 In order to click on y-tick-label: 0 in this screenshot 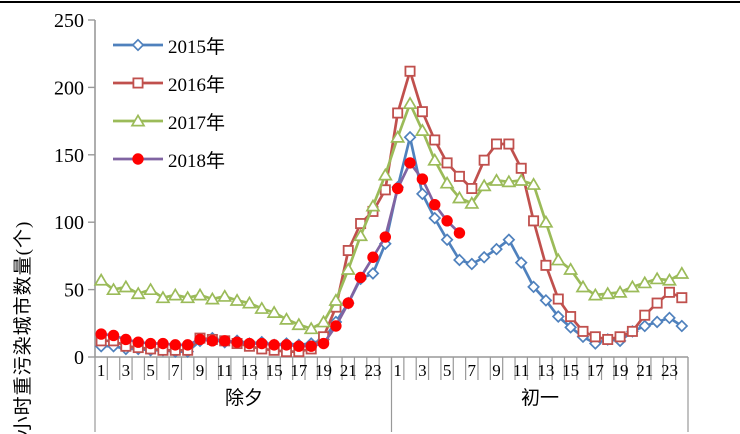, I will do `click(79, 358)`.